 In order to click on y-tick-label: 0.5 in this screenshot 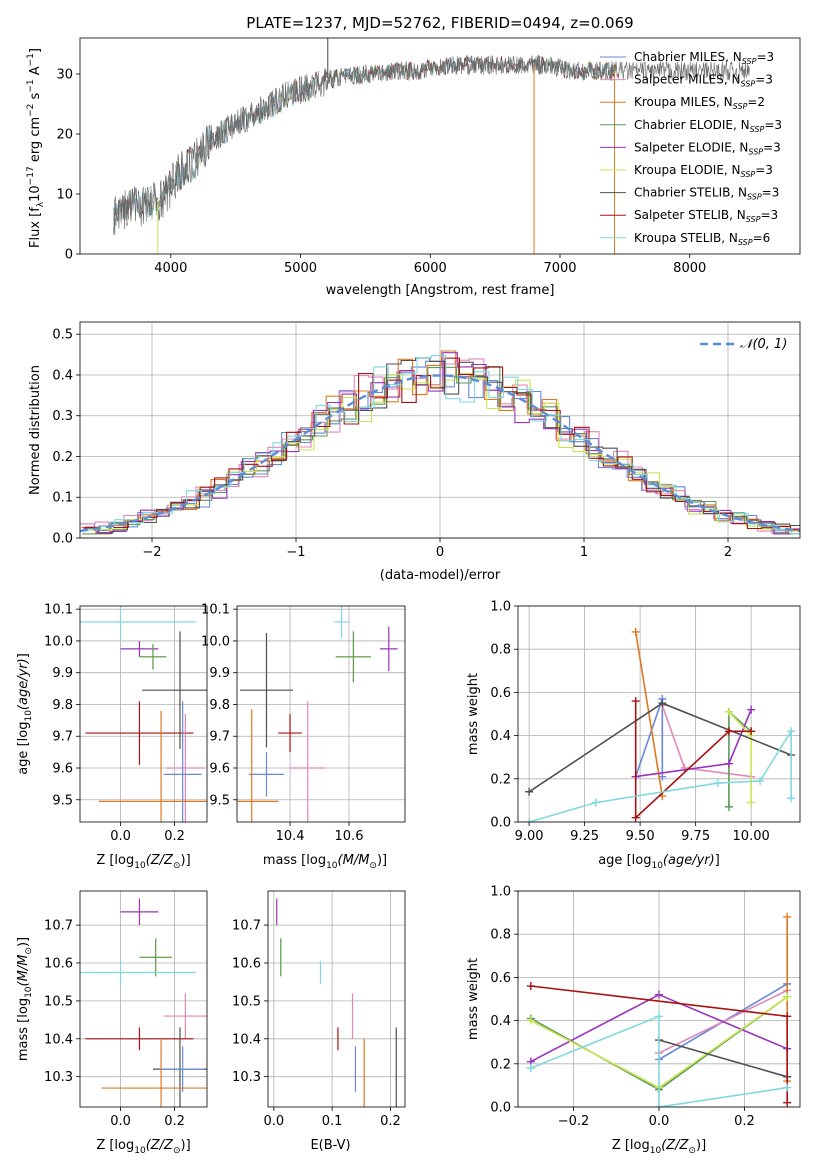, I will do `click(62, 335)`.